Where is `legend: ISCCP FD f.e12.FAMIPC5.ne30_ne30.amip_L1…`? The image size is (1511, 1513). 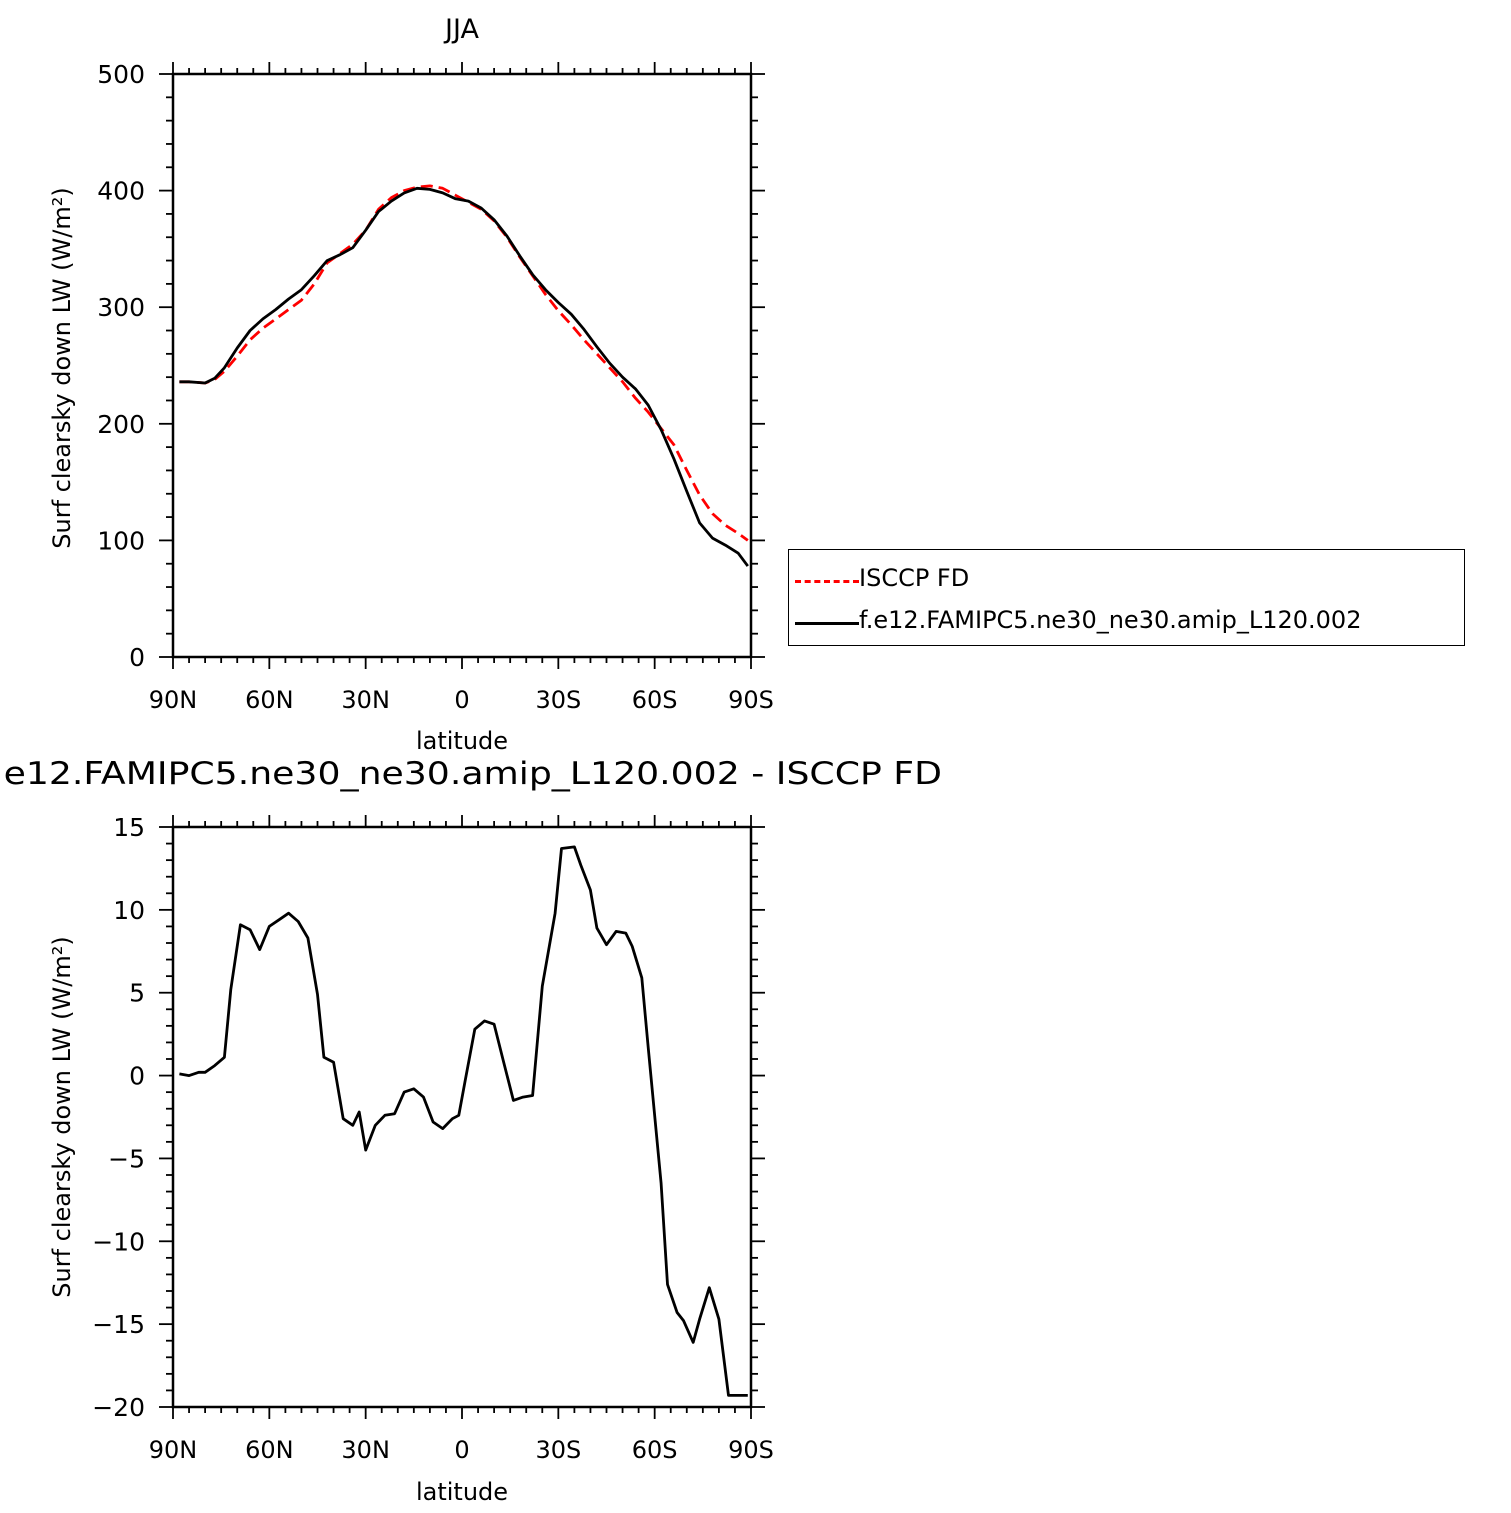
legend: ISCCP FD f.e12.FAMIPC5.ne30_ne30.amip_L1… is located at coordinates (1126, 597).